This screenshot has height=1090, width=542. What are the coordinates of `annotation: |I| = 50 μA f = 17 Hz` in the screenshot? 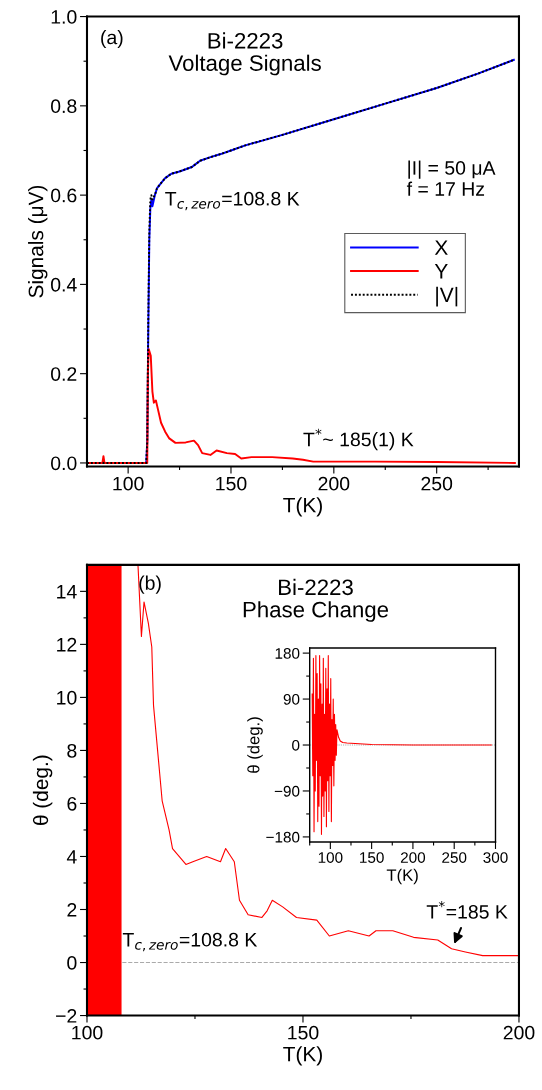 It's located at (451, 178).